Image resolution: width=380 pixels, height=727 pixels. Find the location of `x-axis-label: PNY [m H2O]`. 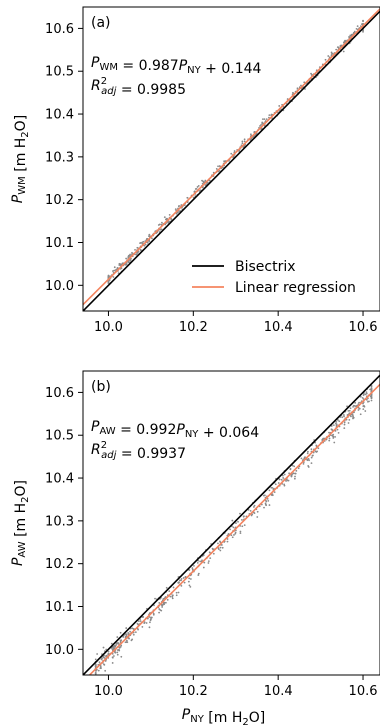

x-axis-label: PNY [m H2O] is located at coordinates (223, 717).